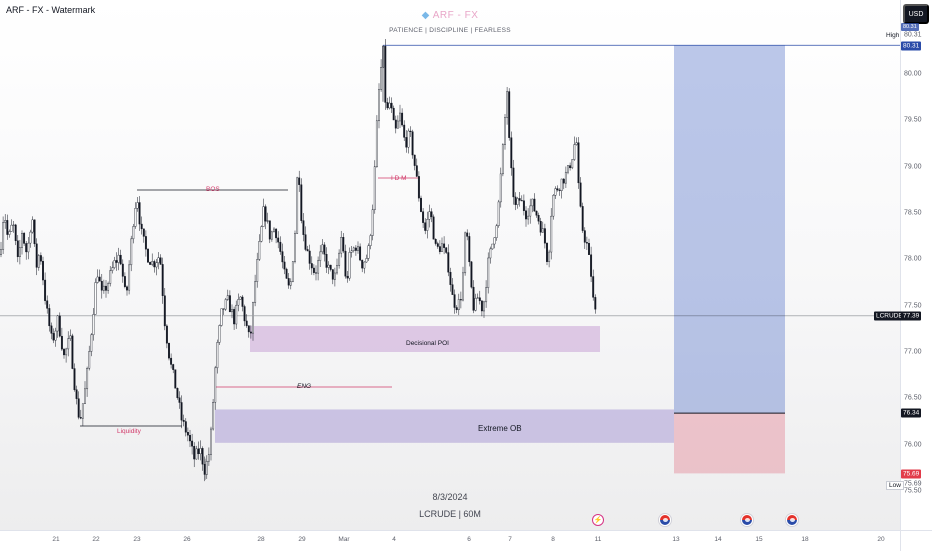 The image size is (932, 551). Describe the element at coordinates (805, 539) in the screenshot. I see `time-tick: 18` at that location.